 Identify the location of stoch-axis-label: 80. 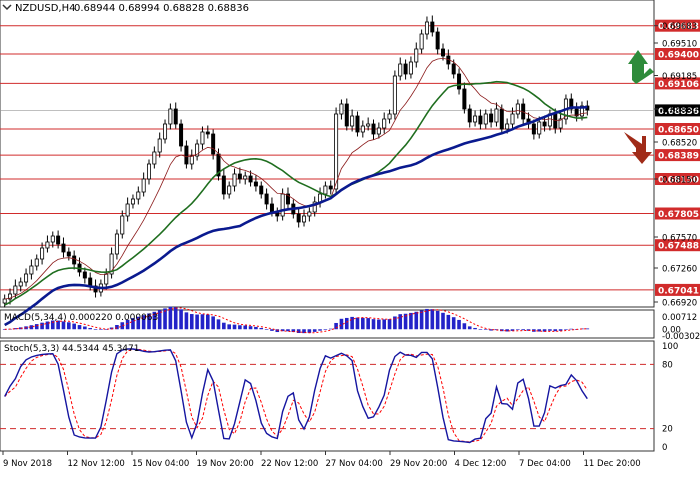
(667, 365).